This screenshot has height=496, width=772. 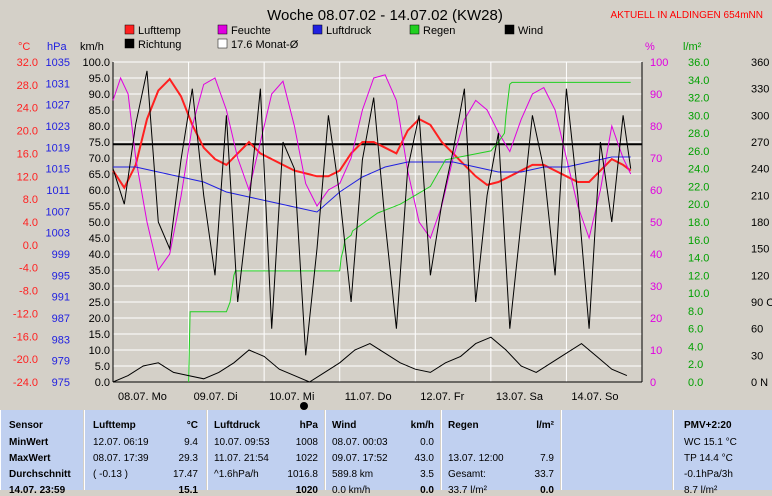 I want to click on rain-tick-label: 24.0, so click(x=698, y=170).